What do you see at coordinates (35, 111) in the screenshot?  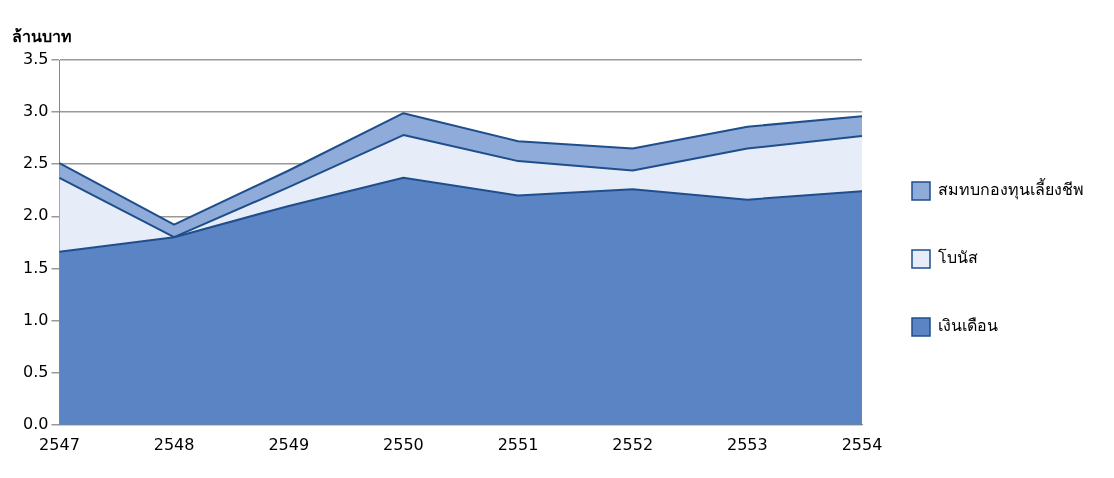 I see `y-tick-label: 3.0` at bounding box center [35, 111].